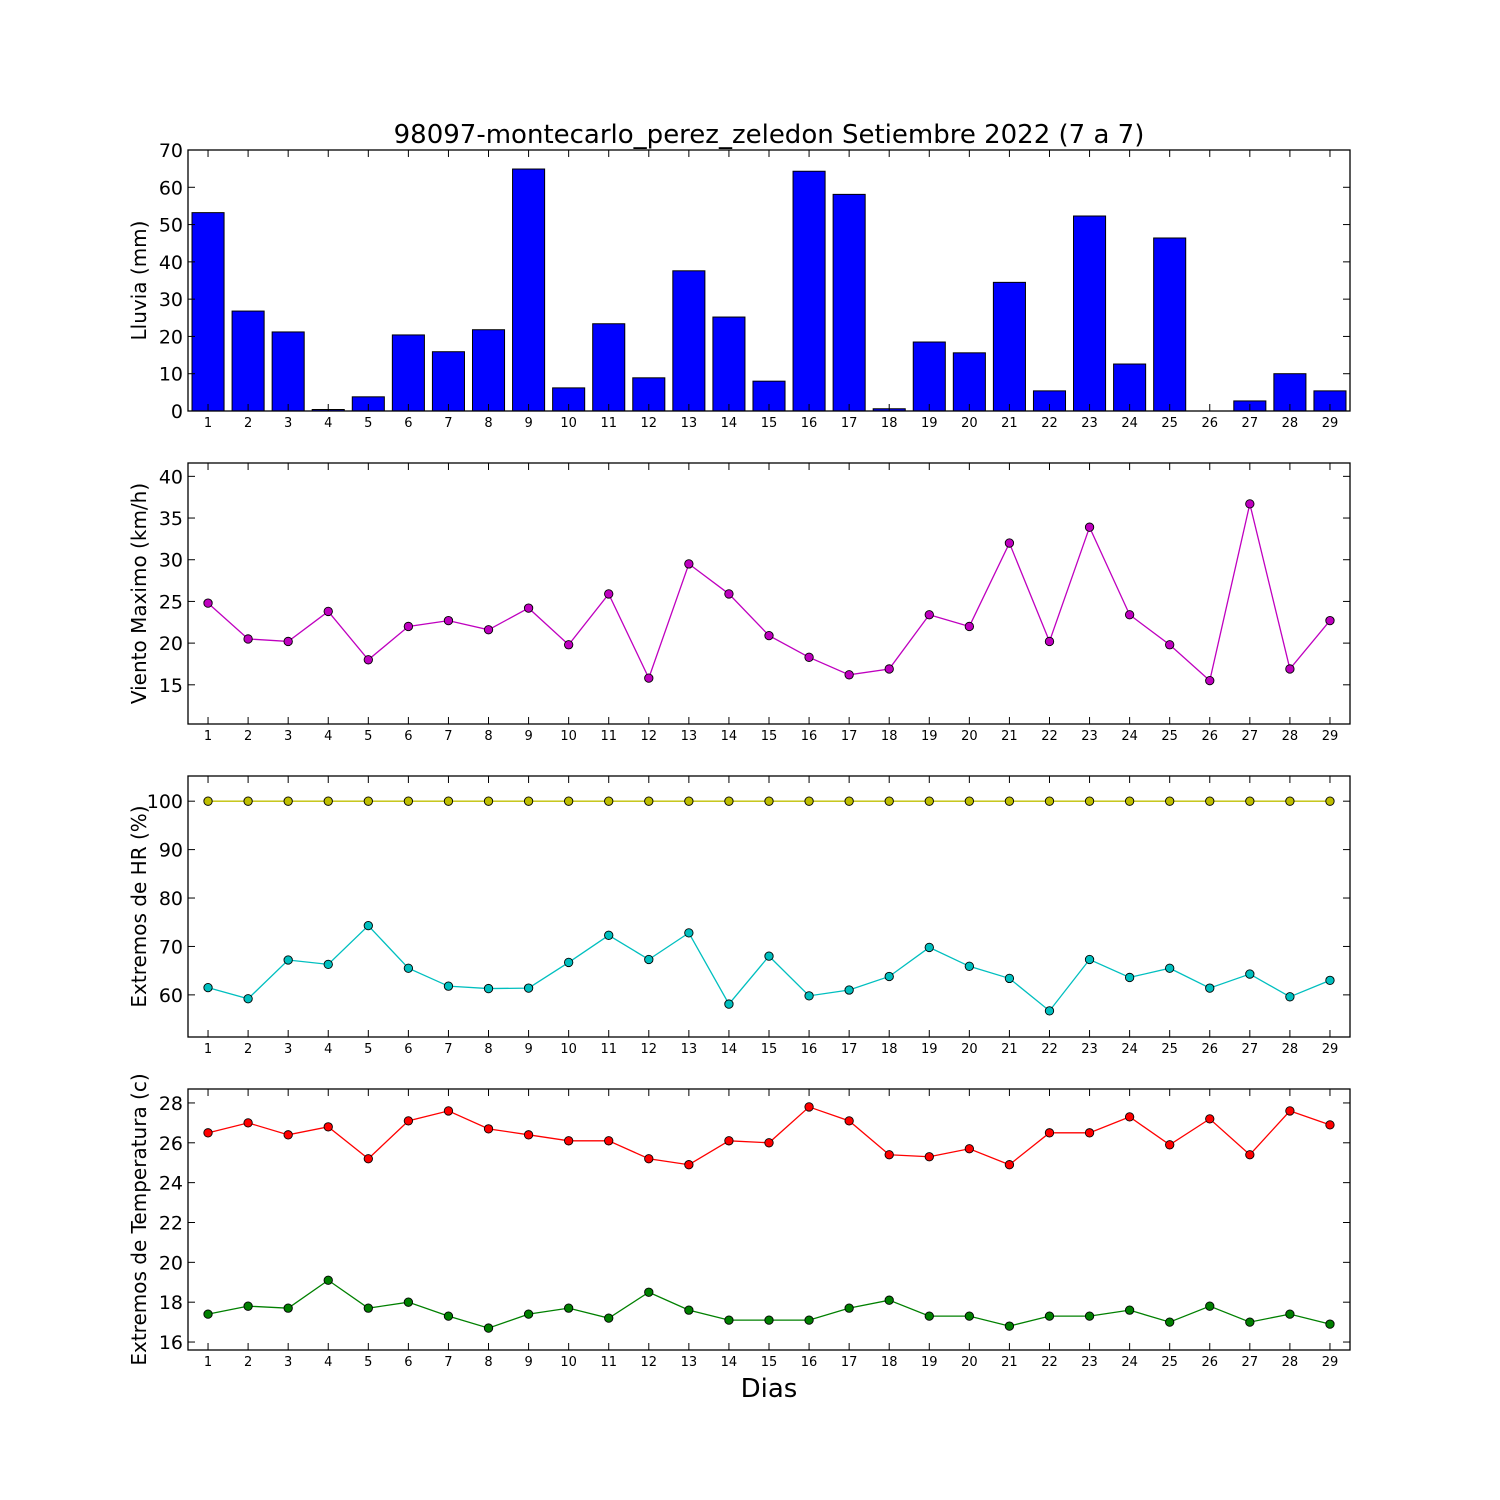  Describe the element at coordinates (568, 736) in the screenshot. I see `x-tick-label: 10` at that location.